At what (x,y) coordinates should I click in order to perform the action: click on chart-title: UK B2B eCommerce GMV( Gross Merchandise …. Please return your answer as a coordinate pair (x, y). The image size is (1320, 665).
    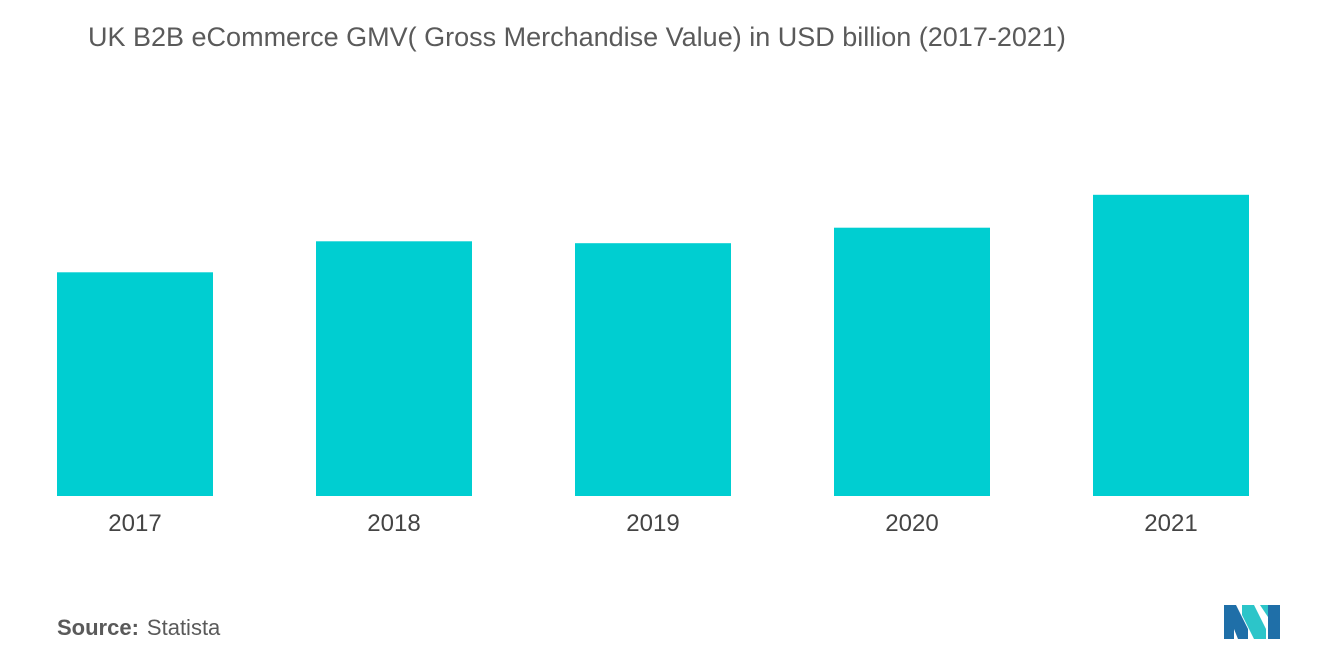
    Looking at the image, I should click on (577, 37).